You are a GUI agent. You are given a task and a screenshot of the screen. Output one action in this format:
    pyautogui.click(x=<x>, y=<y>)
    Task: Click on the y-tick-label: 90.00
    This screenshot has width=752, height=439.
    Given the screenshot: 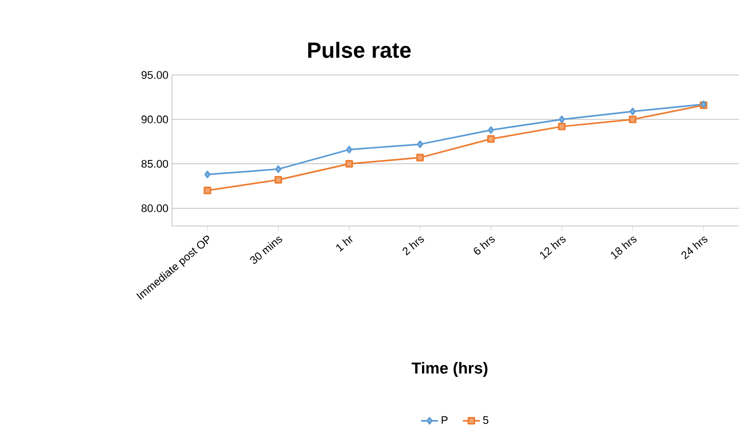 What is the action you would take?
    pyautogui.click(x=155, y=120)
    